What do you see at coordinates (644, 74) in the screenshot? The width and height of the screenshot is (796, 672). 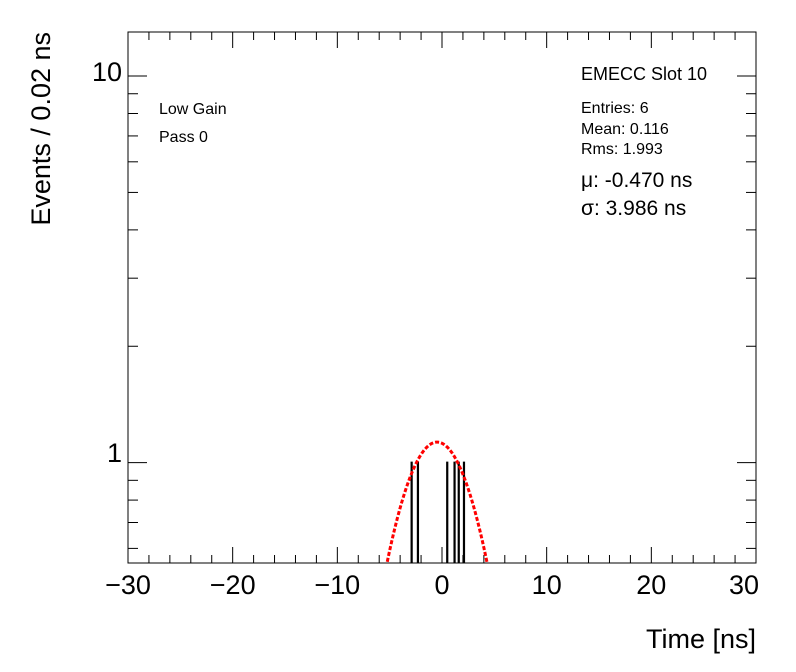 I see `annotation-title: EMECC Slot 10` at bounding box center [644, 74].